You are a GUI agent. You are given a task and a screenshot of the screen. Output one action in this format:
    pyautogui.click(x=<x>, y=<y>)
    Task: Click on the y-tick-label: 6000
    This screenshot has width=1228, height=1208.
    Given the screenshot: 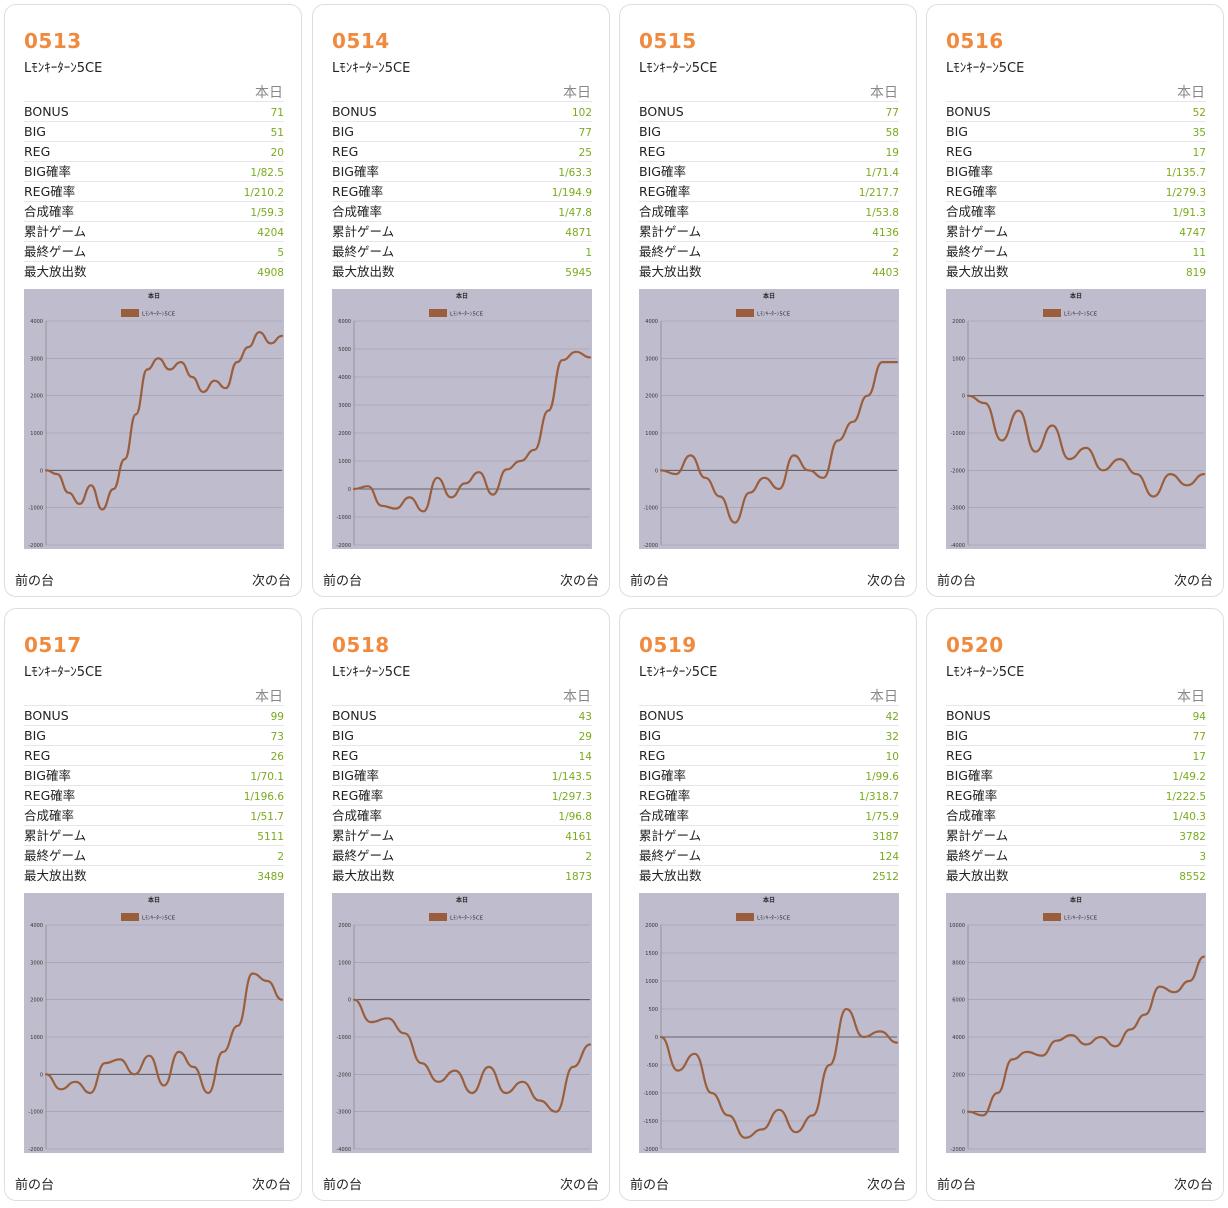 What is the action you would take?
    pyautogui.click(x=344, y=322)
    